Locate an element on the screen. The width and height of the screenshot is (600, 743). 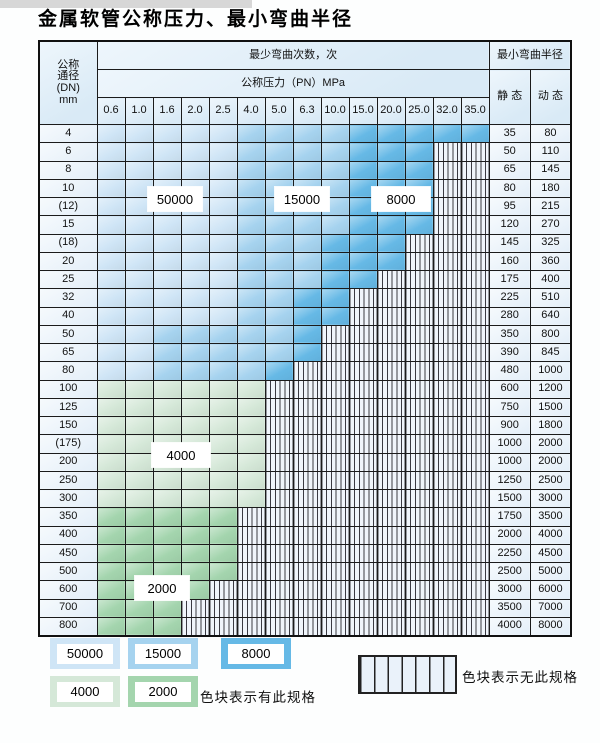
page-title: 金属软管公称压力、最小弯曲半径 is located at coordinates (196, 19).